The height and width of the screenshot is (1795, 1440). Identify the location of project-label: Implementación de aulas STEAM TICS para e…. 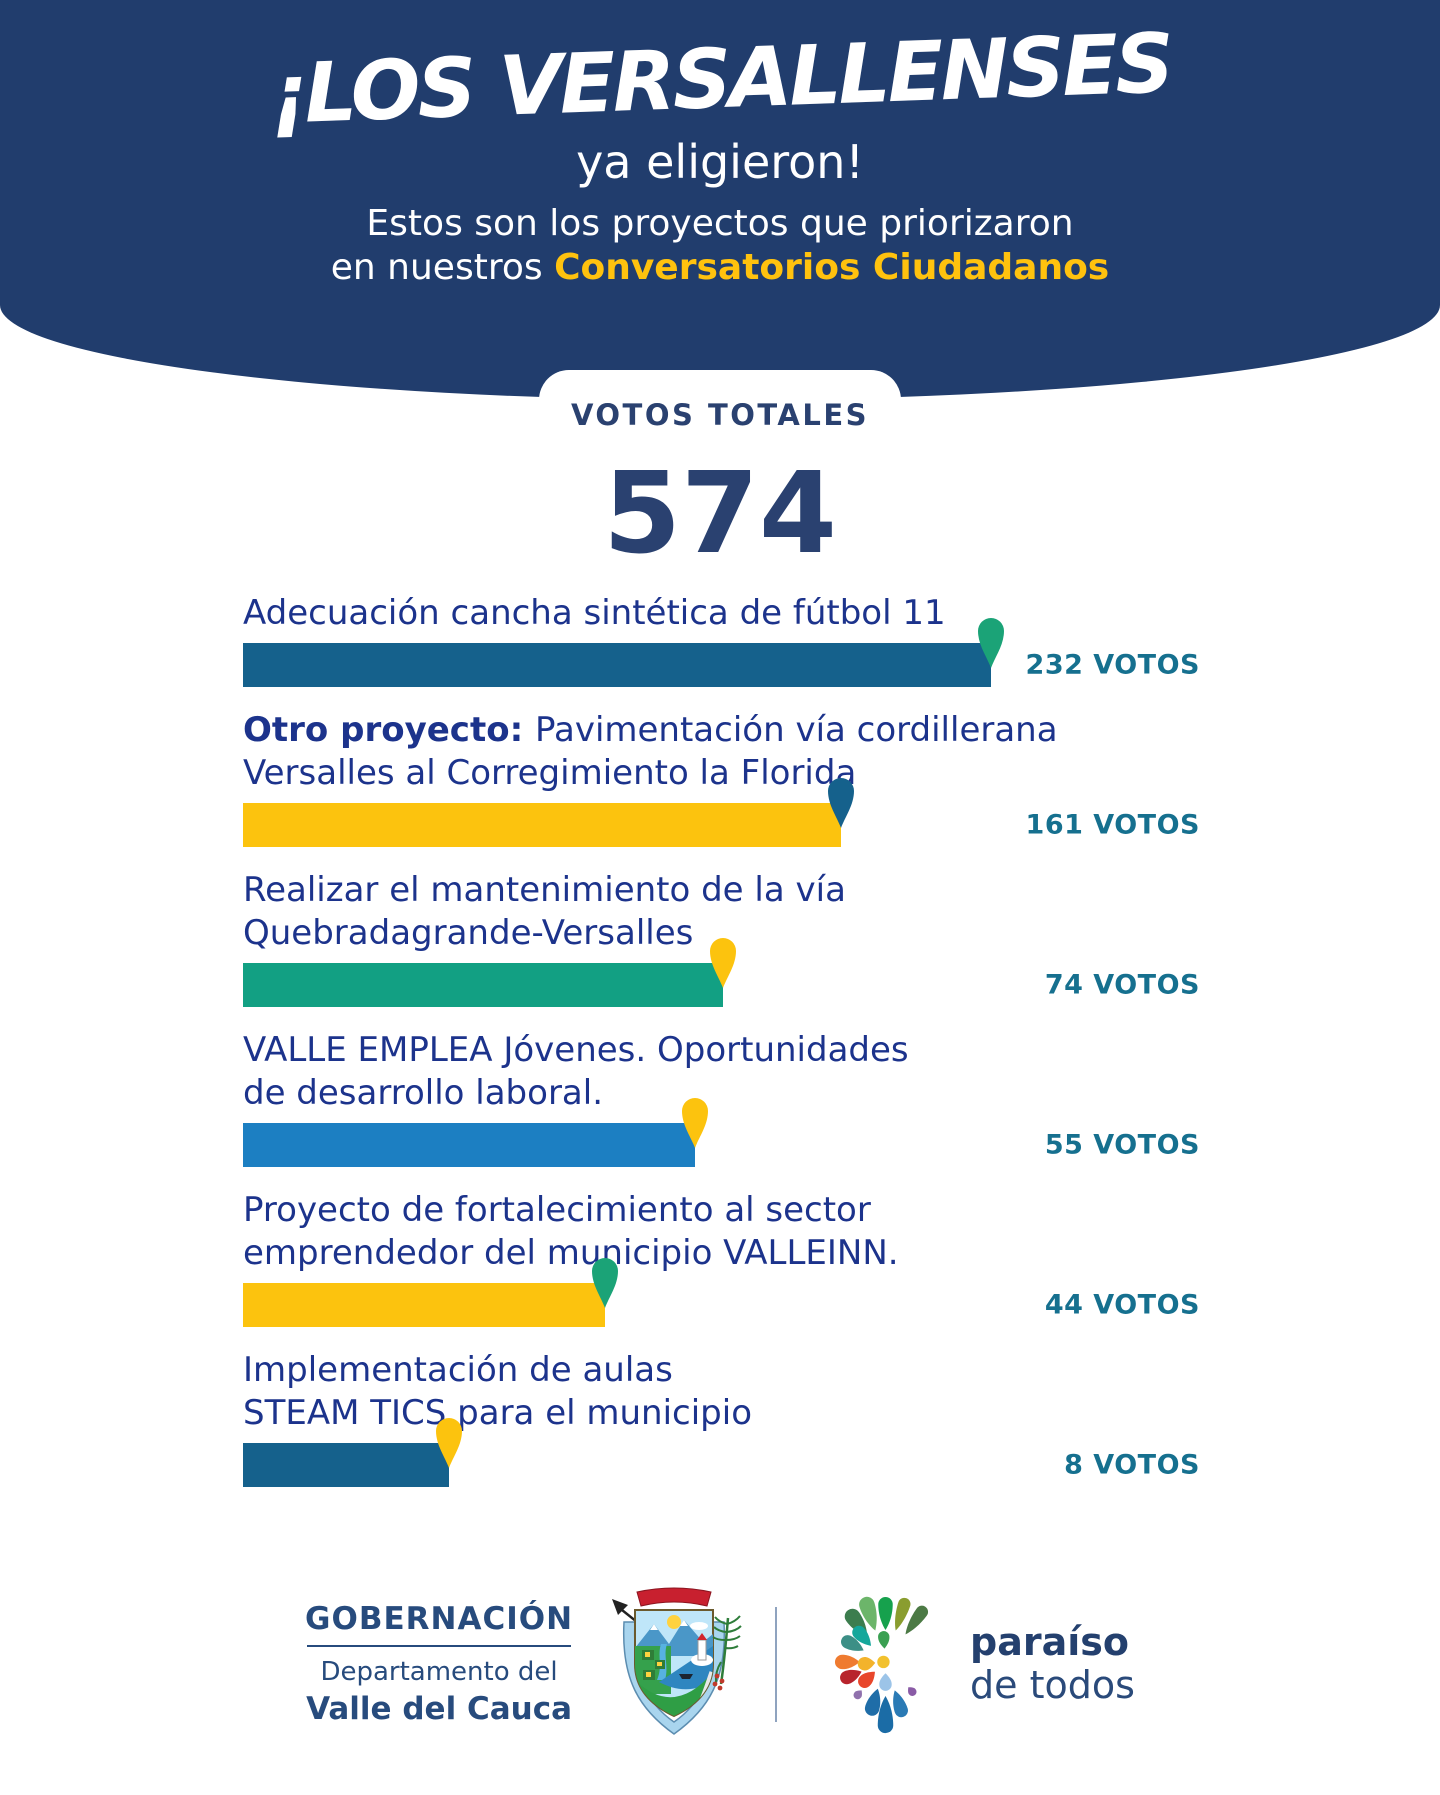
(721, 1392).